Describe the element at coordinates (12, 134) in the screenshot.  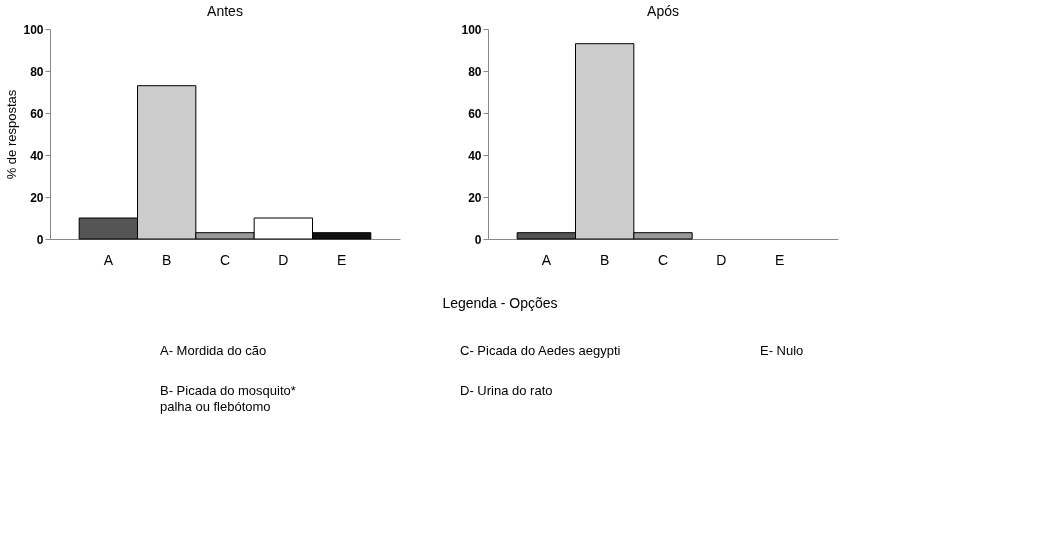
I see `y-axis-title: % de respostas` at that location.